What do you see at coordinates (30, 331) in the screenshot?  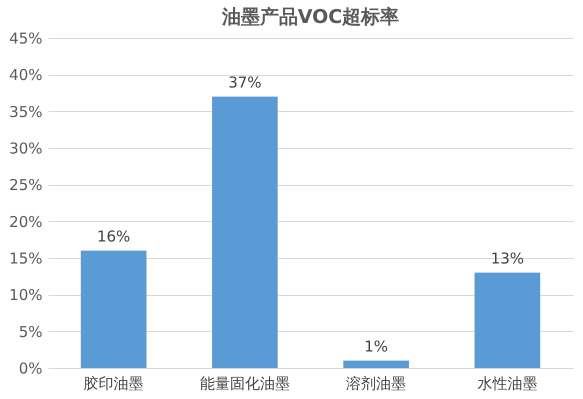 I see `y-tick-label: 5%` at bounding box center [30, 331].